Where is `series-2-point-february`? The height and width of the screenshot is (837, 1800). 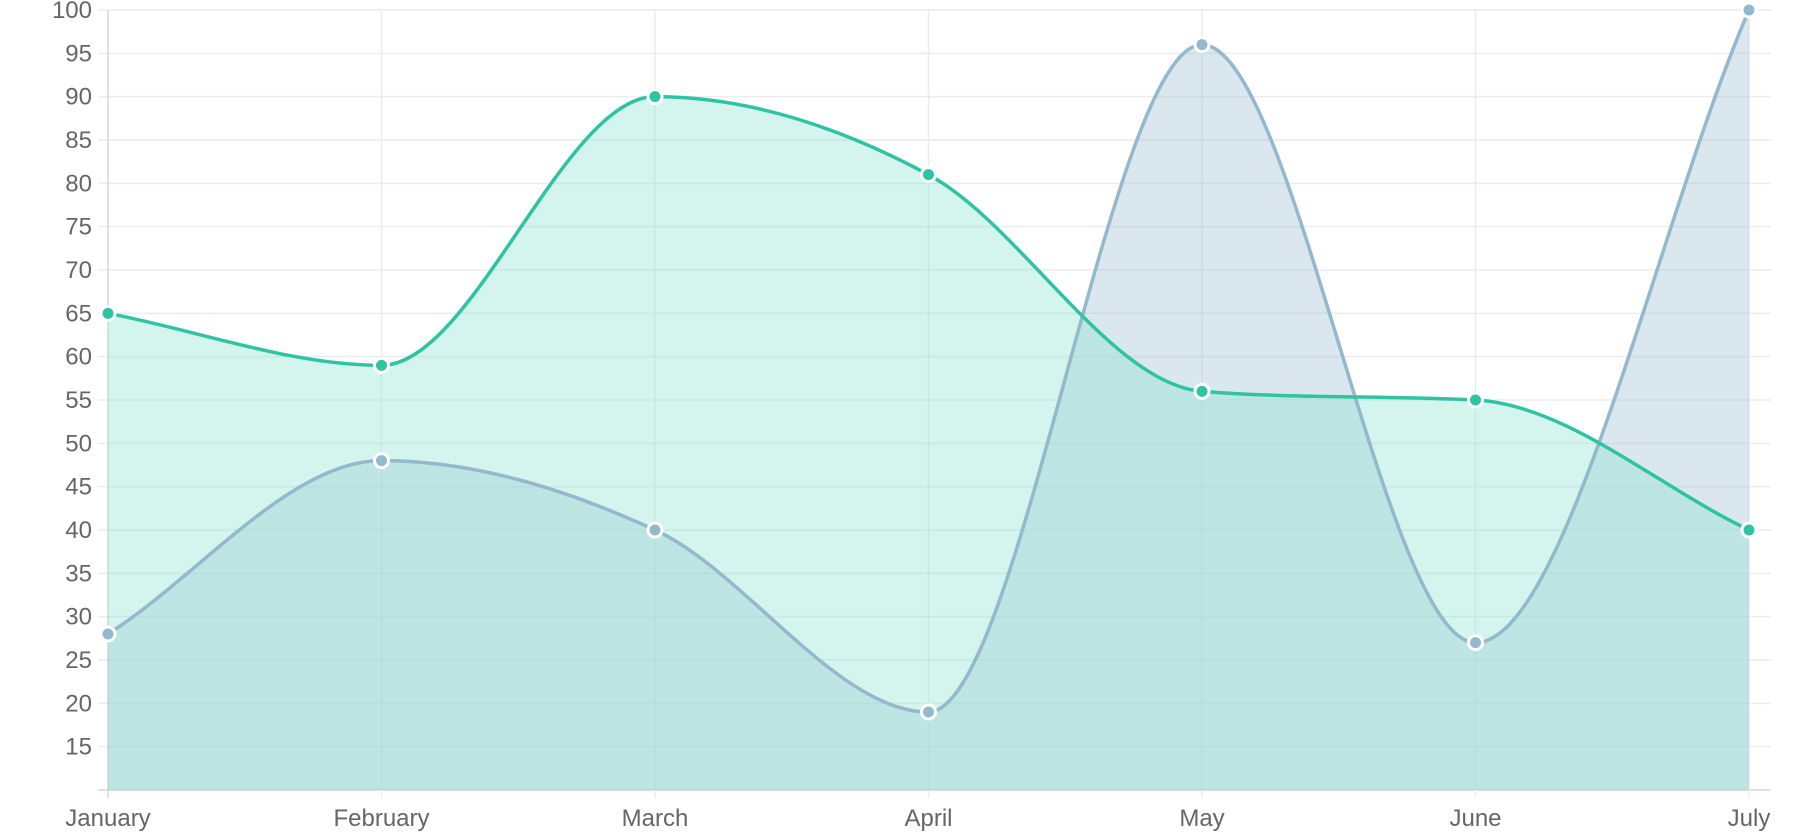 series-2-point-february is located at coordinates (381, 365).